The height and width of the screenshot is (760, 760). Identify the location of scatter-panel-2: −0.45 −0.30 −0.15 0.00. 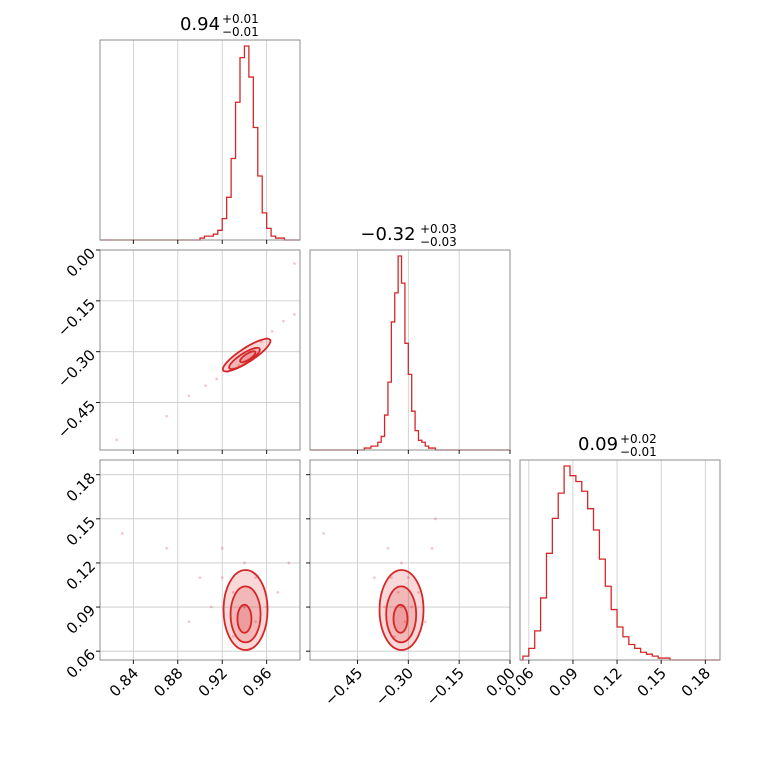
(412, 584).